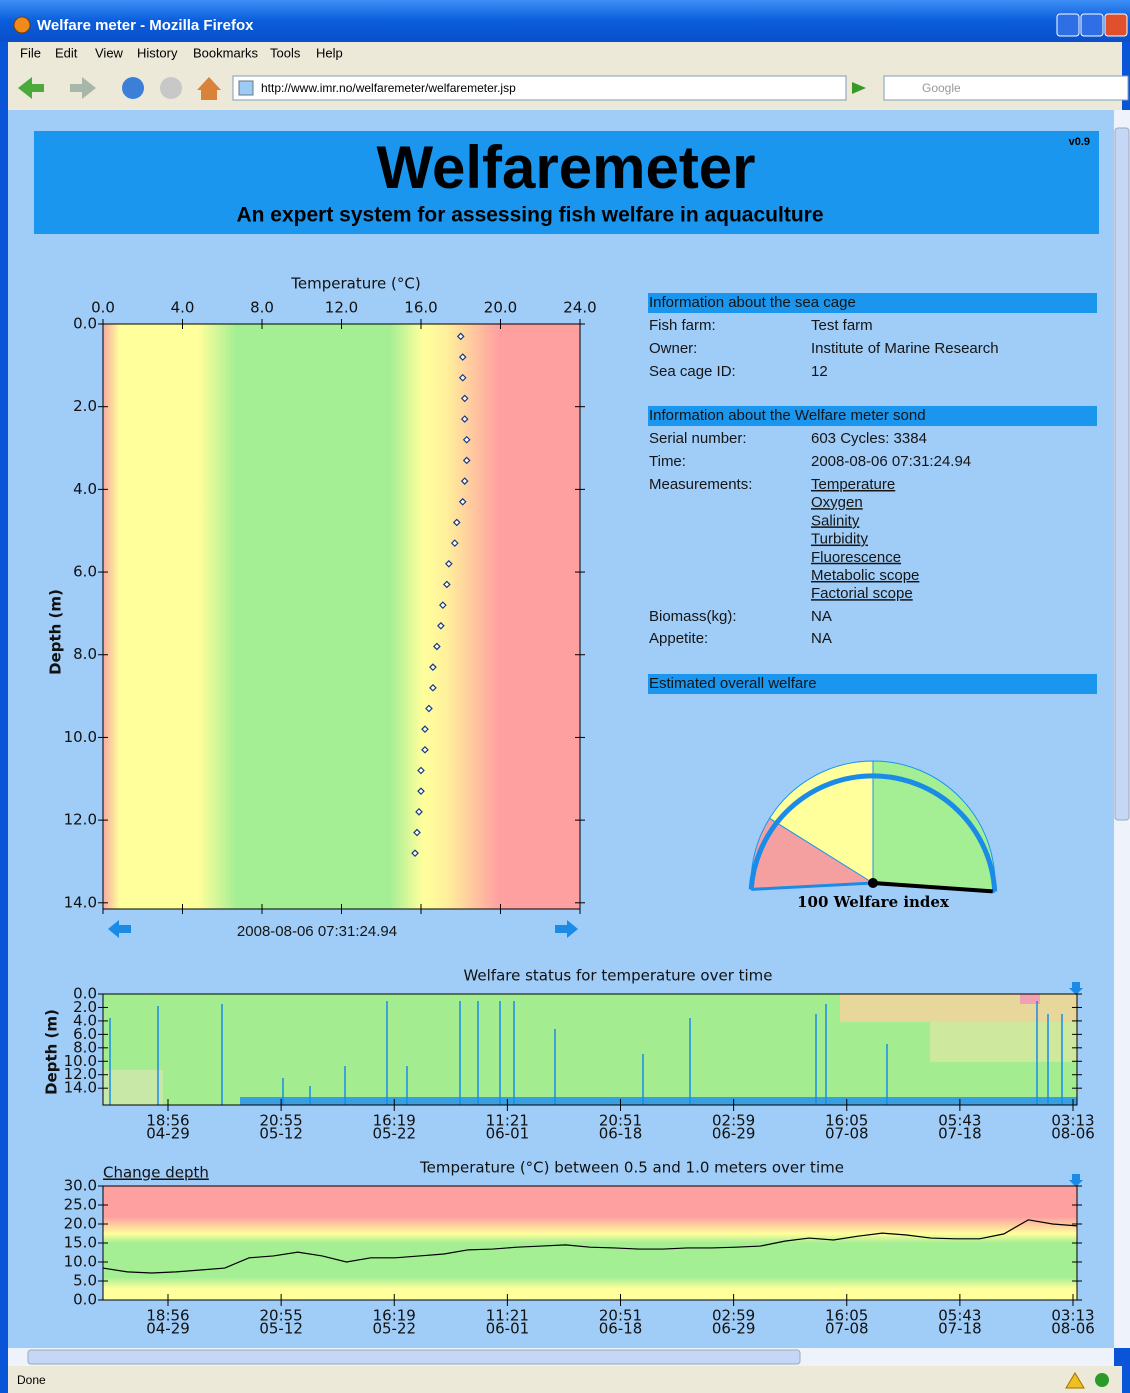 This screenshot has width=1130, height=1393. Describe the element at coordinates (539, 88) in the screenshot. I see `url-bar` at that location.